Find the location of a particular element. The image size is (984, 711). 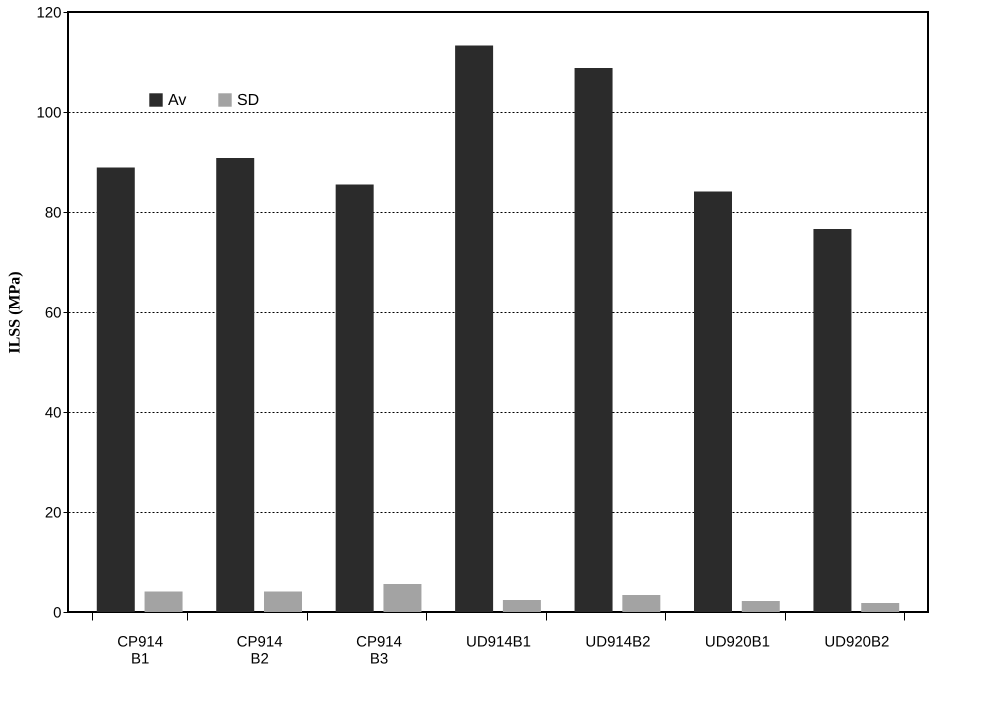

y-tick-label: 80 is located at coordinates (53, 213).